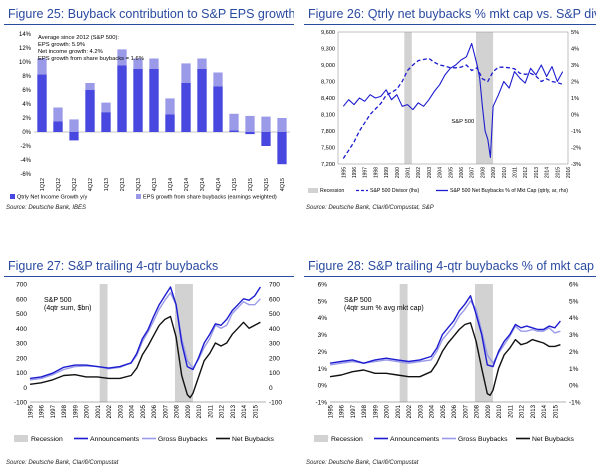 The height and width of the screenshot is (474, 600). I want to click on legend-label: Announcements, so click(415, 439).